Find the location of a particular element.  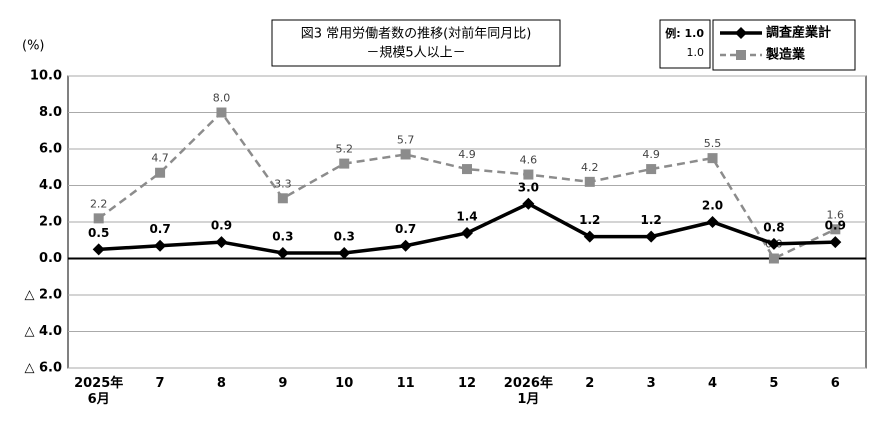

x-tick-label: 9 is located at coordinates (283, 383).